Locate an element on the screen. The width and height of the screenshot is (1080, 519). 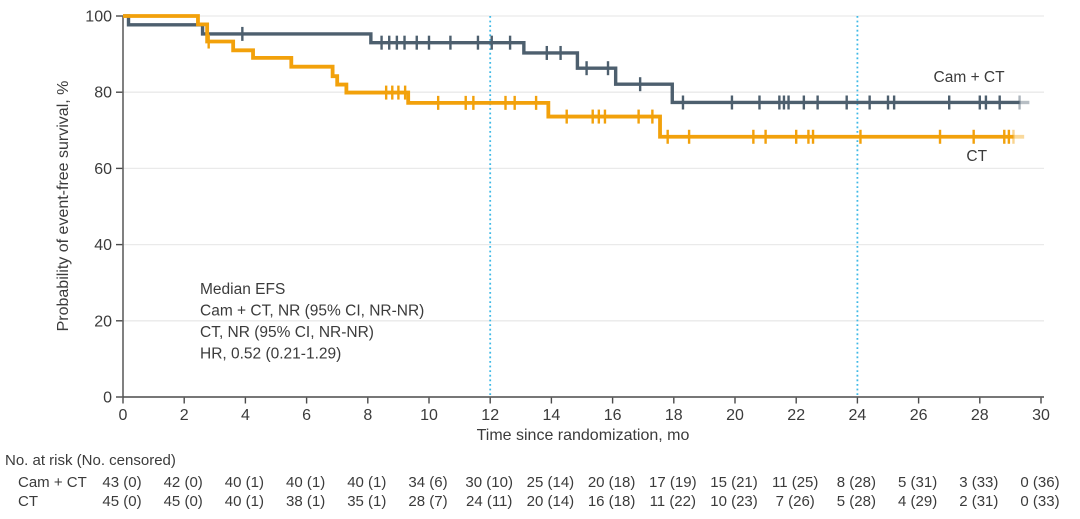
risk-value: 10 (23) is located at coordinates (734, 501).